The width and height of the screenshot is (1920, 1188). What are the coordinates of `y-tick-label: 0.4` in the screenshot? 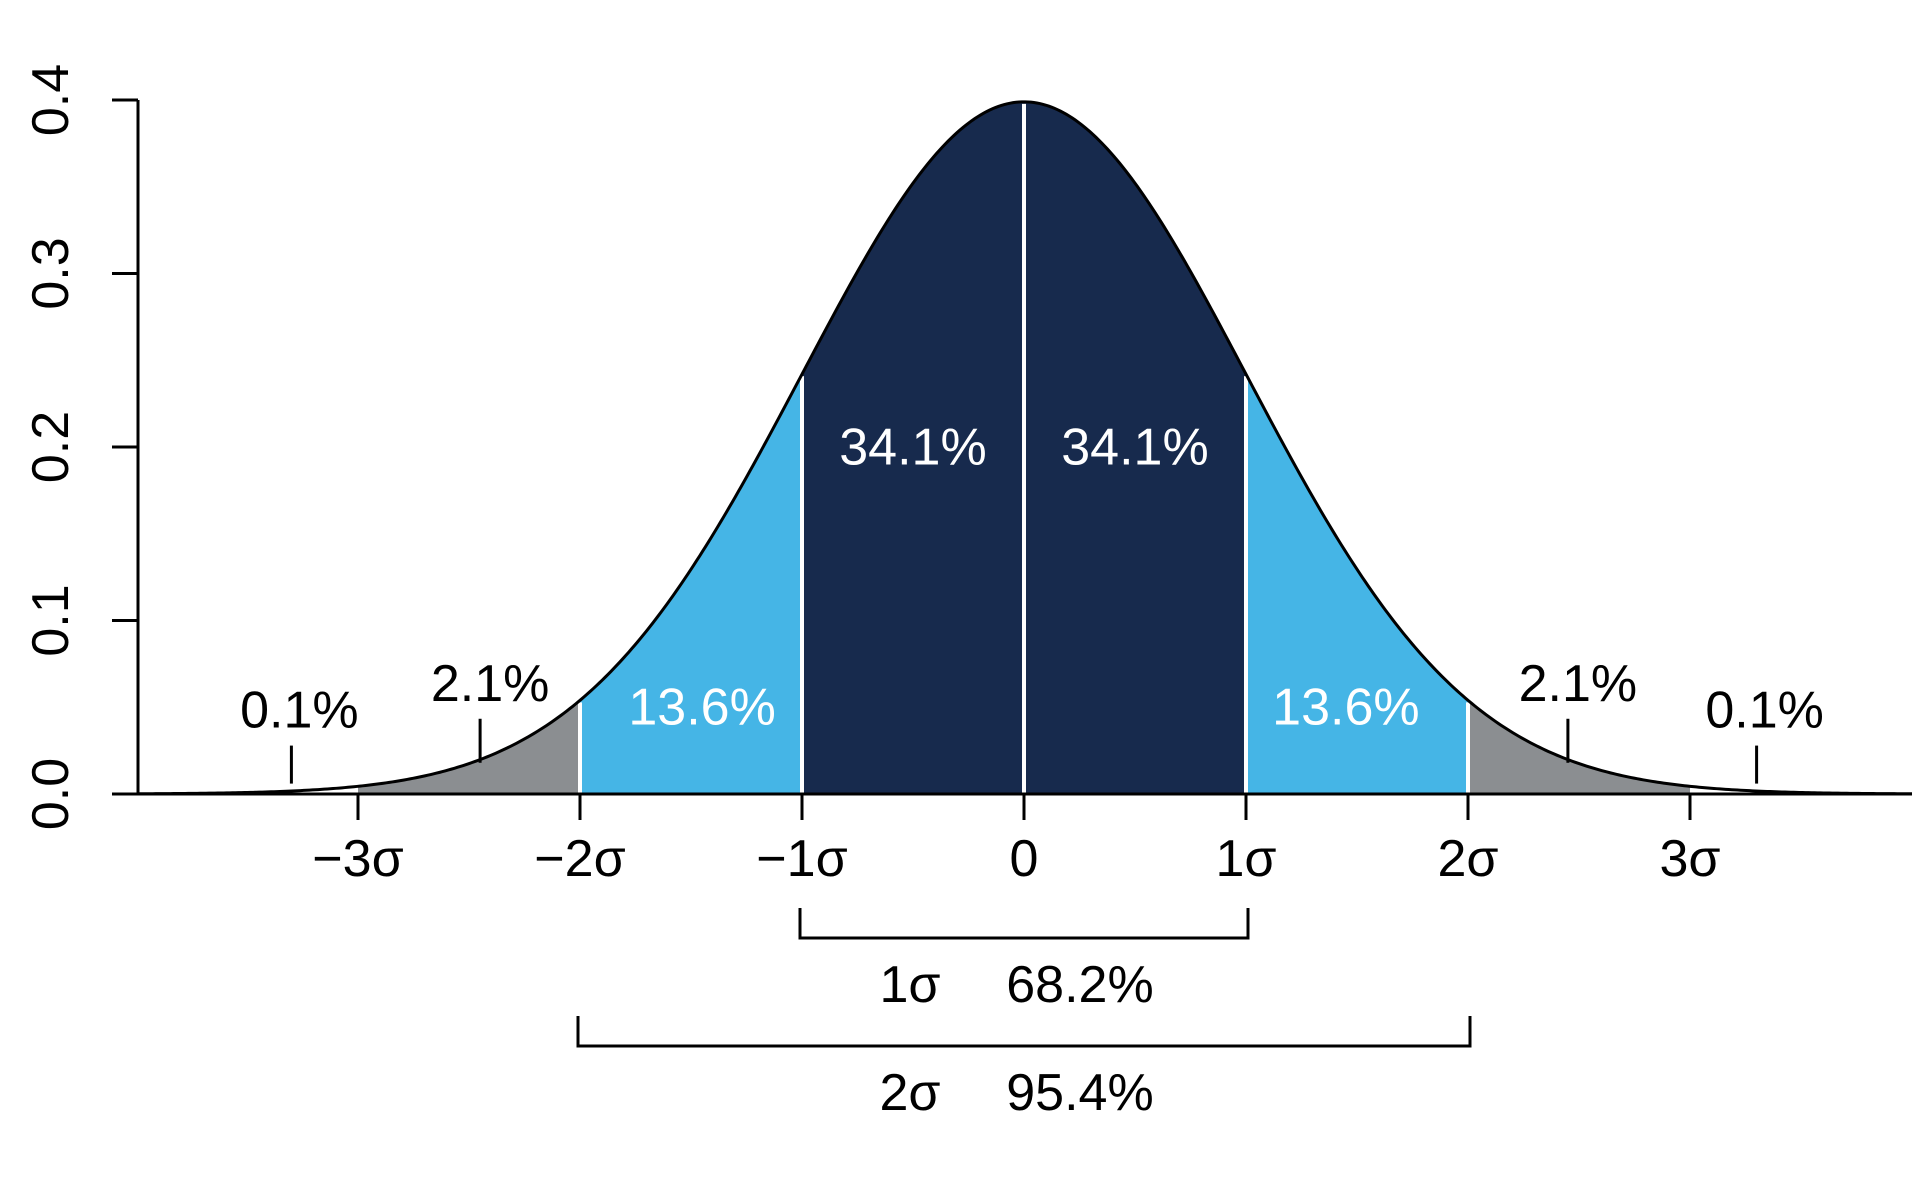 It's located at (51, 100).